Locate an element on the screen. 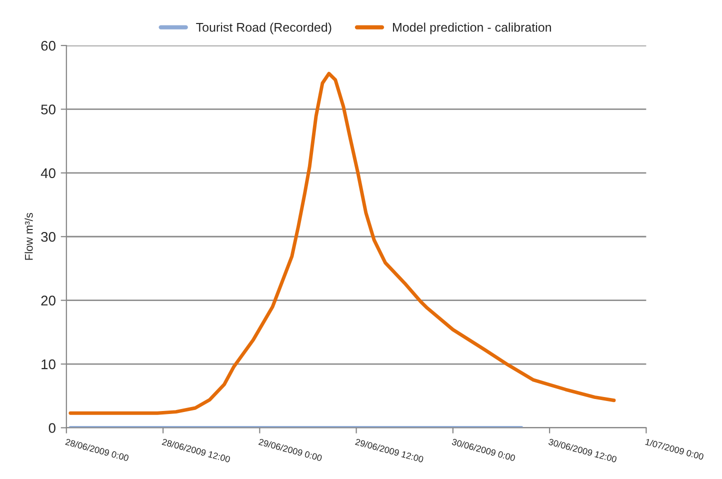 The width and height of the screenshot is (722, 479). y-tick-label: 30 is located at coordinates (48, 237).